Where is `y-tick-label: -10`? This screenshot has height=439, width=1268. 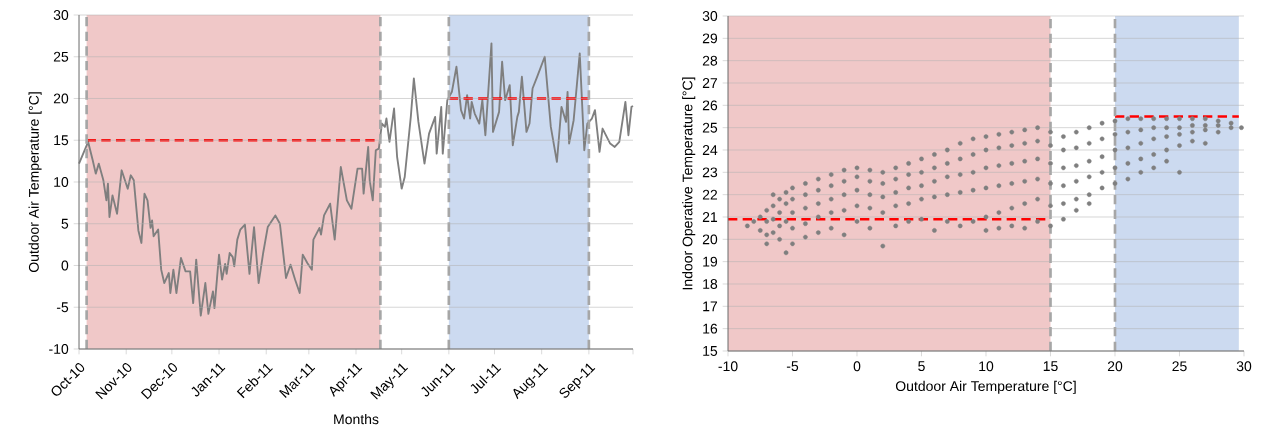
y-tick-label: -10 is located at coordinates (59, 349).